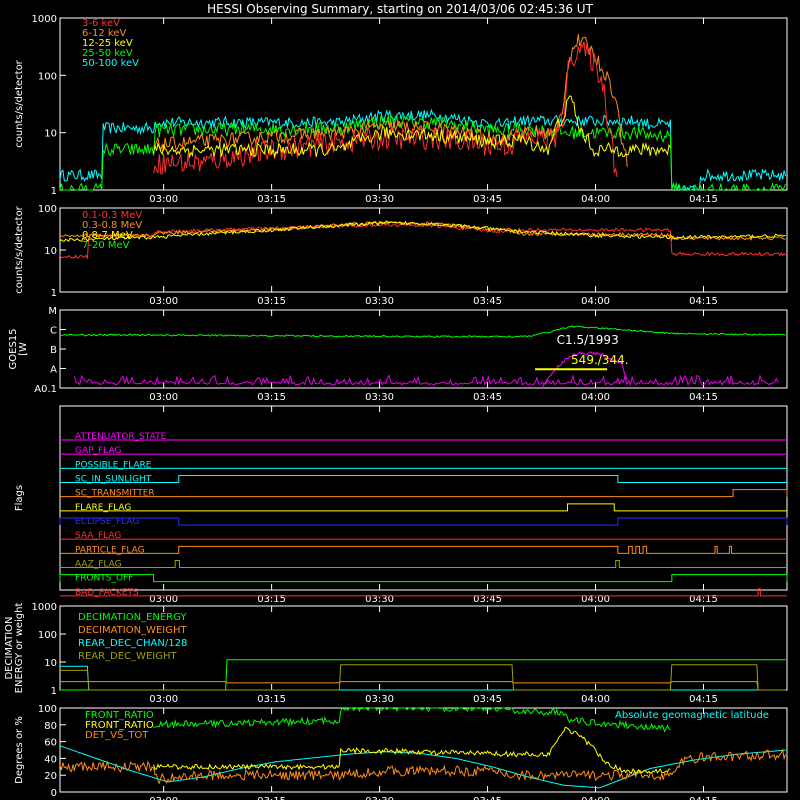  Describe the element at coordinates (163, 199) in the screenshot. I see `lowE-xtick-label-0: 03:00` at that location.